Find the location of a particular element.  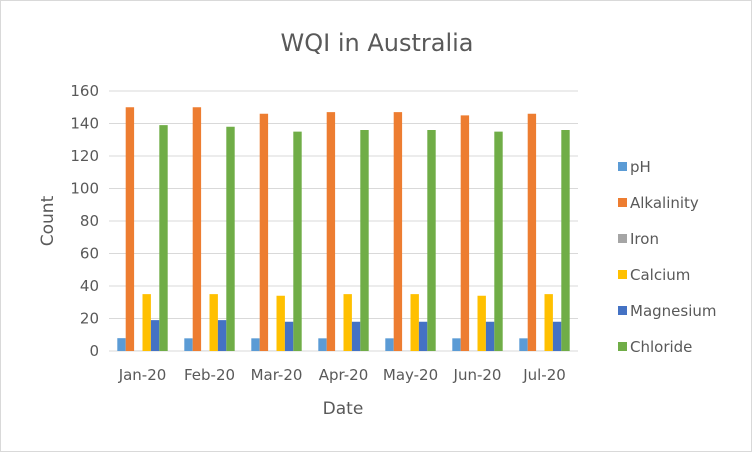

y-tick-label: 0 is located at coordinates (94, 351).